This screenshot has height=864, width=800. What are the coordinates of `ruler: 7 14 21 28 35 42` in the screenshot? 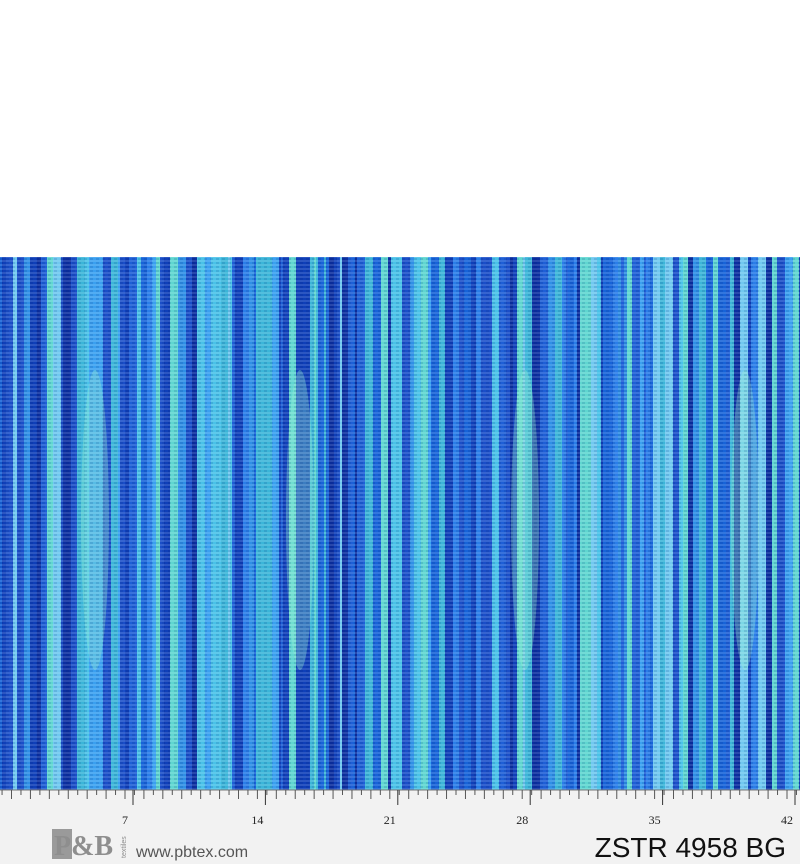 It's located at (399, 808).